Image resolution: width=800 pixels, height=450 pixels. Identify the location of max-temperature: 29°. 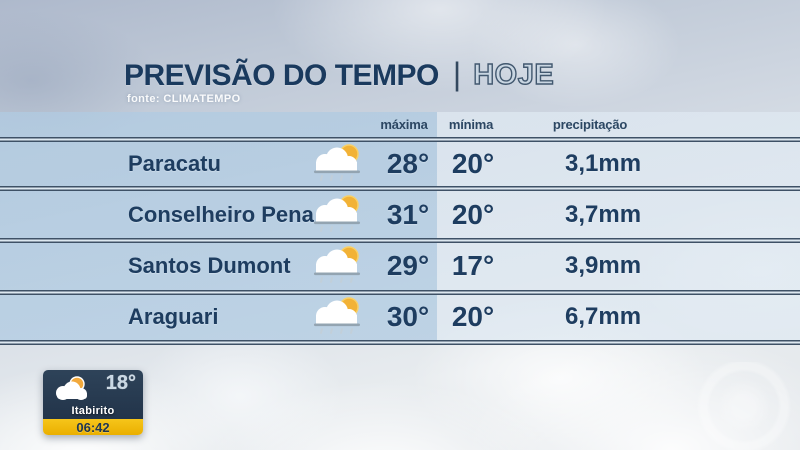
(408, 265).